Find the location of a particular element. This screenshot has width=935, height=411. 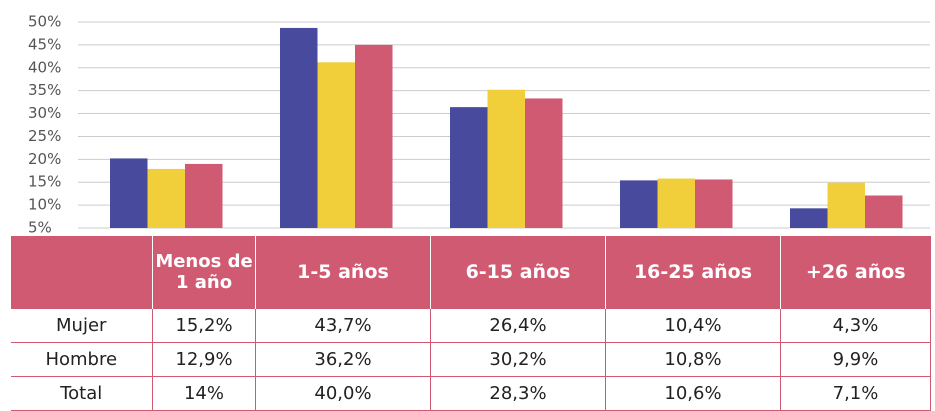

y-tick-label: 15% is located at coordinates (44, 182).